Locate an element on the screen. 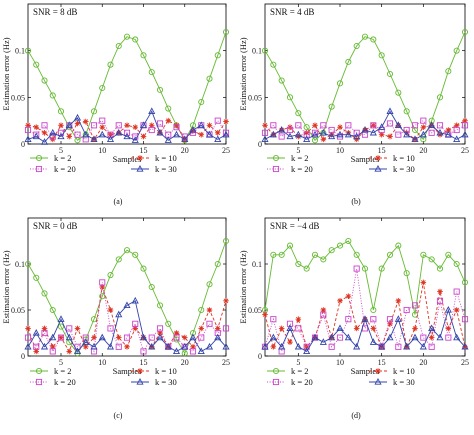 The image size is (474, 435). x-tick-label: 15 is located at coordinates (144, 362).